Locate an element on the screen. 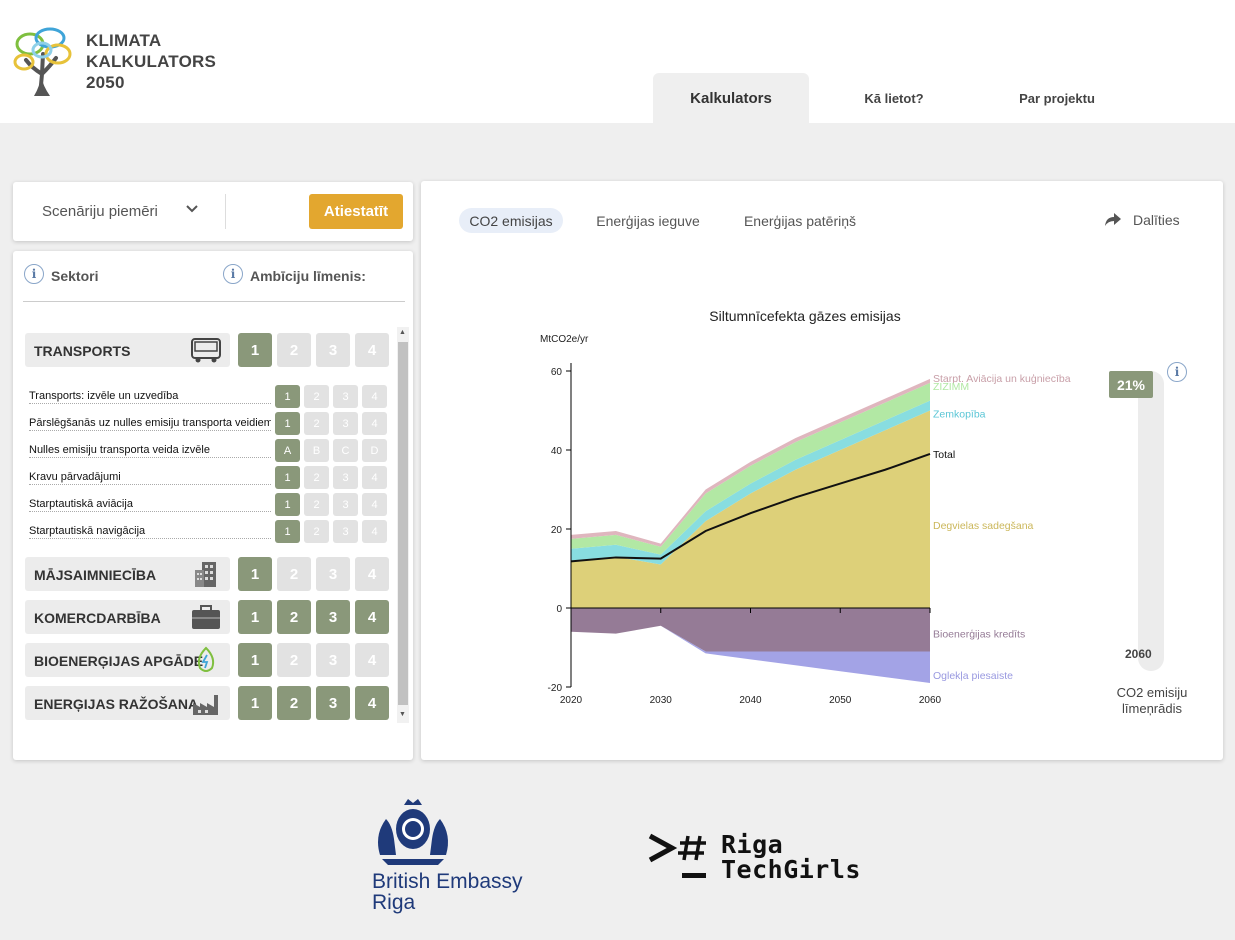 The width and height of the screenshot is (1235, 940). bioenergijas-level-2: 2 is located at coordinates (294, 660).